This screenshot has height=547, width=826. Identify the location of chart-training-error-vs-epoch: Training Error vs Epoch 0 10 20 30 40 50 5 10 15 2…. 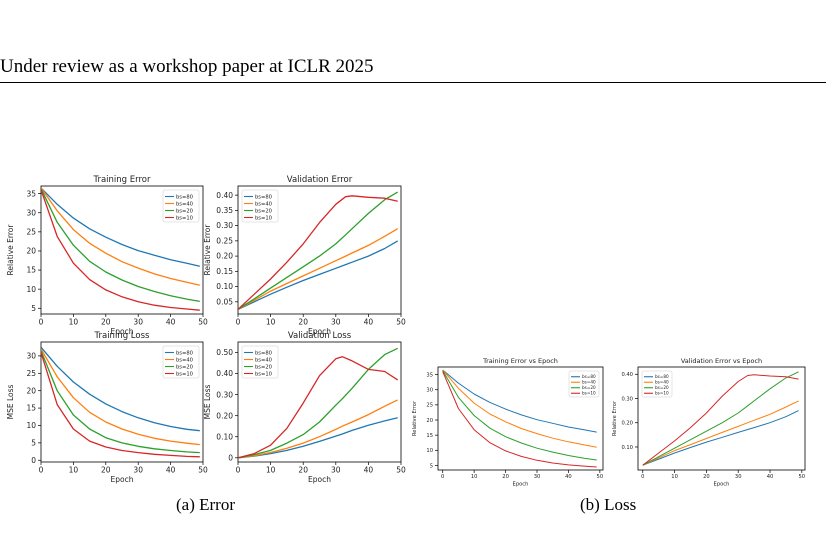
(508, 422).